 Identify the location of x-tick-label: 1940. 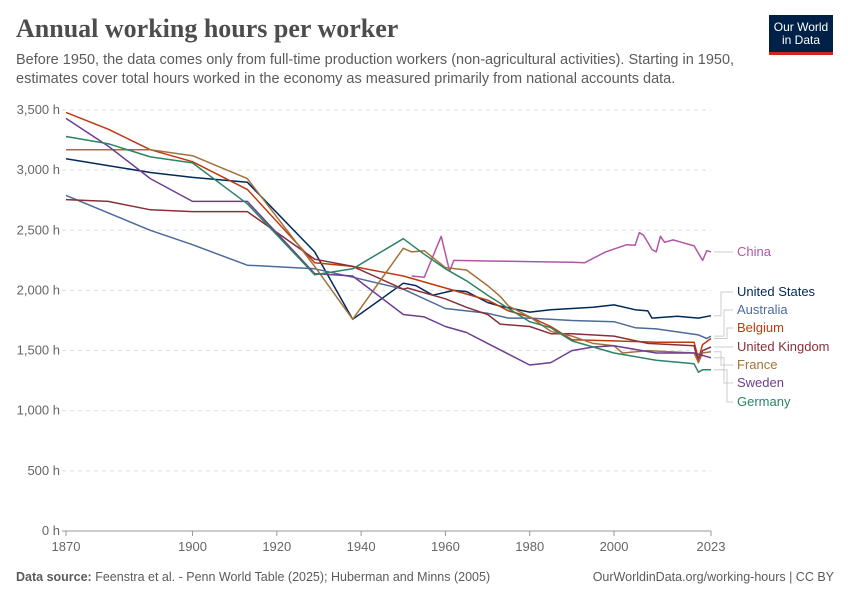
(361, 546).